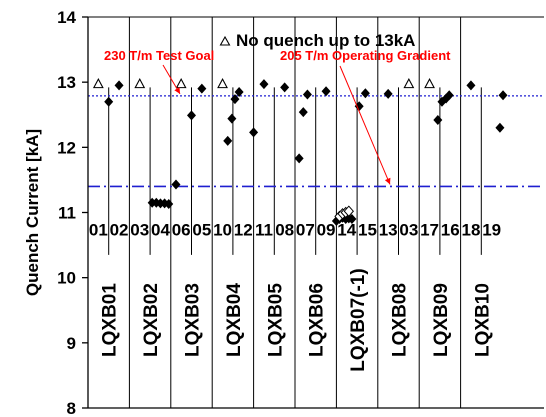 This screenshot has height=417, width=546. Describe the element at coordinates (284, 229) in the screenshot. I see `magnet-label: 08` at that location.